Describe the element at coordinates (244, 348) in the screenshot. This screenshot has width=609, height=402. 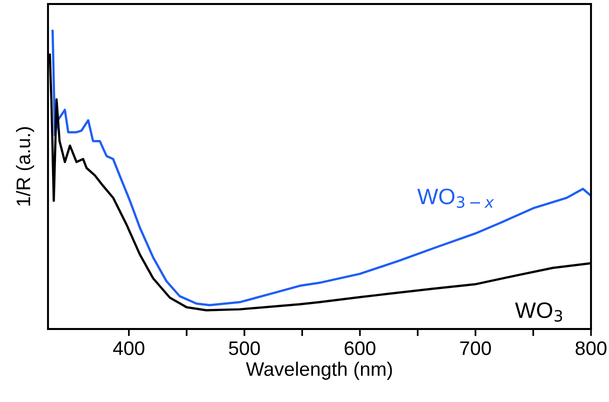
I see `x-tick-label: 500` at that location.